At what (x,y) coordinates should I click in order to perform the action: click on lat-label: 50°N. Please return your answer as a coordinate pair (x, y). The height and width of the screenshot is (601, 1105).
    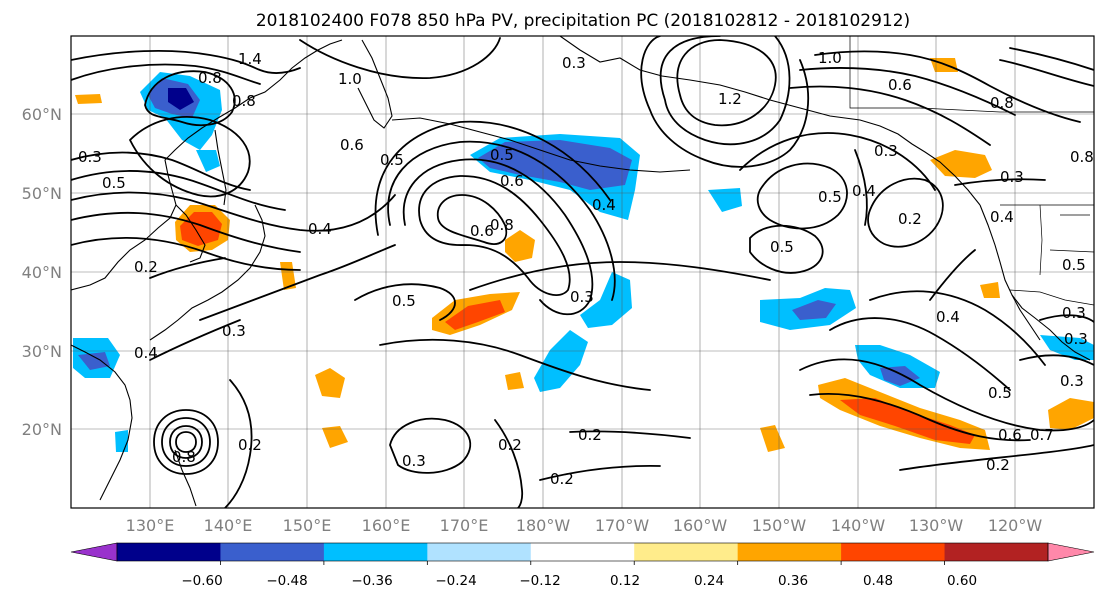
    Looking at the image, I should click on (42, 193).